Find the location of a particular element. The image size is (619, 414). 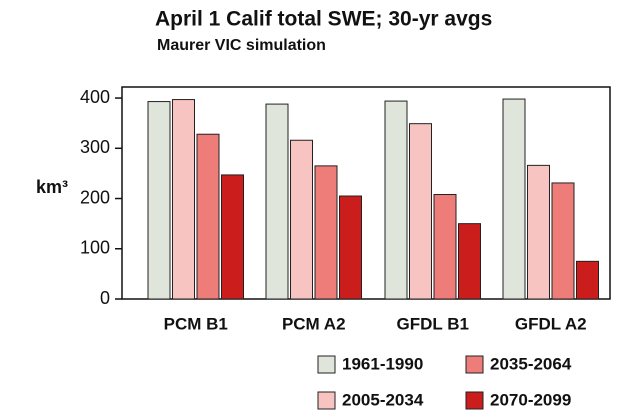

y-tick-label: 400 is located at coordinates (95, 97).